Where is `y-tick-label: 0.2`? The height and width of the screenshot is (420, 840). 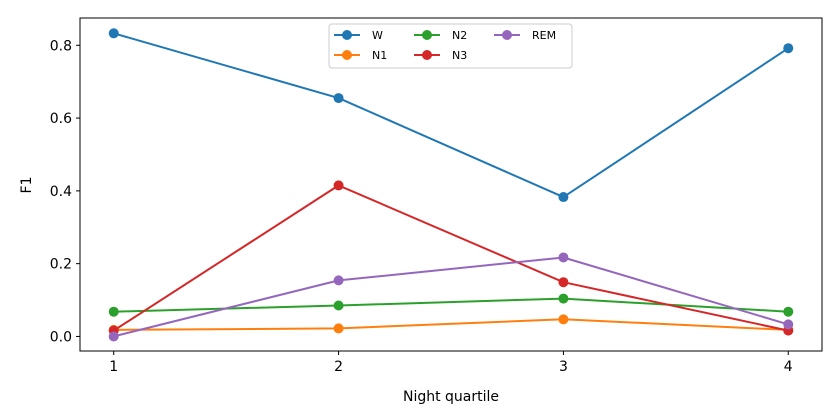 y-tick-label: 0.2 is located at coordinates (61, 265).